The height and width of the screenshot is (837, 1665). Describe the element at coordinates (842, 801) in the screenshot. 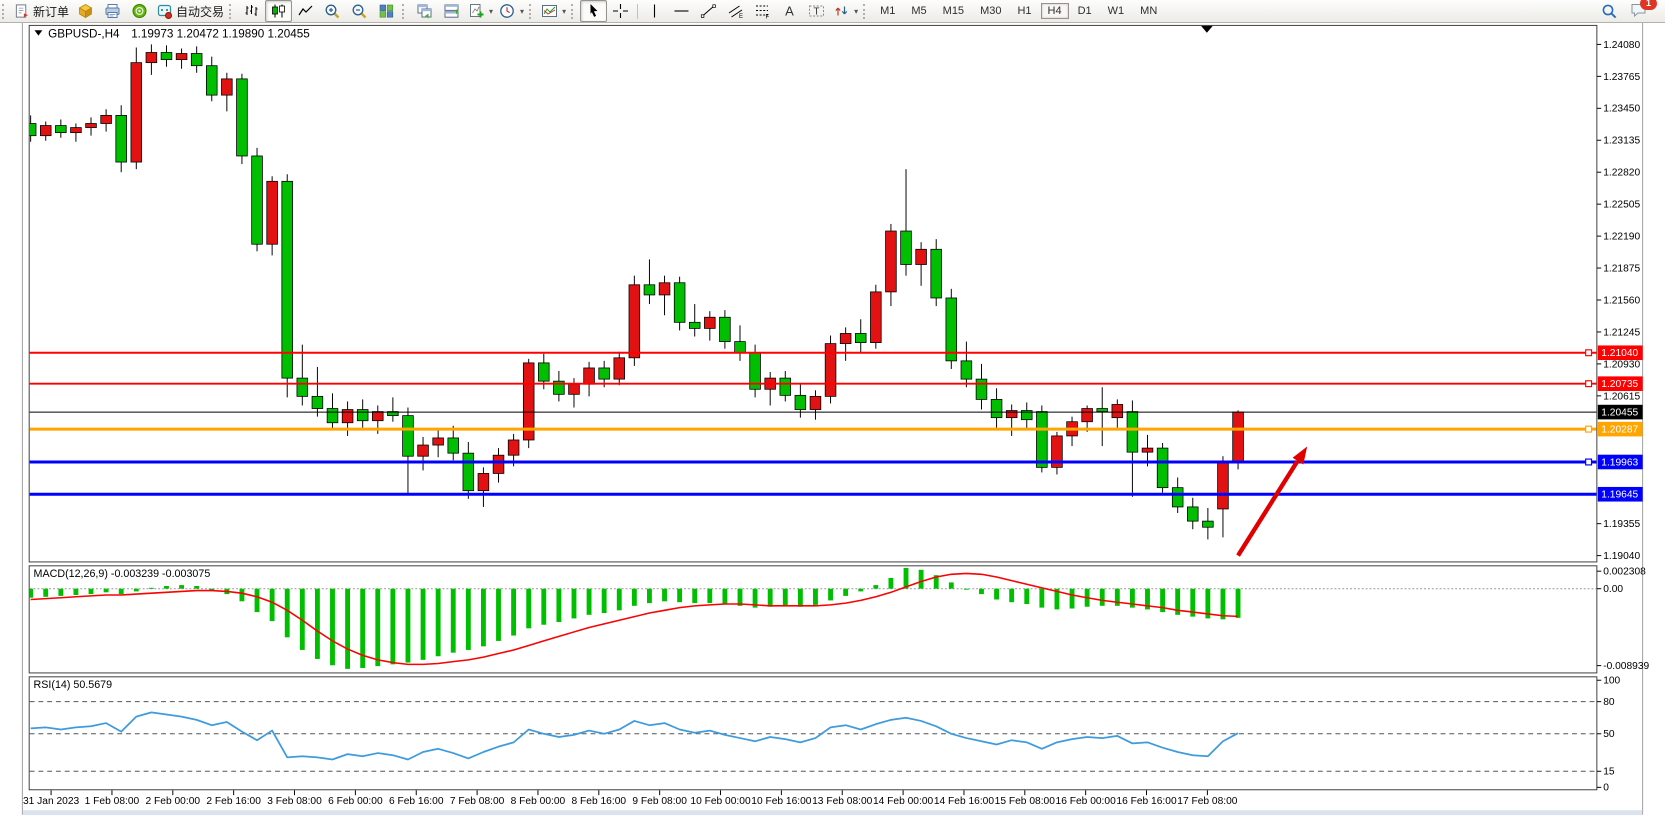

I see `time-axis-label: 13 Feb 08:00` at that location.